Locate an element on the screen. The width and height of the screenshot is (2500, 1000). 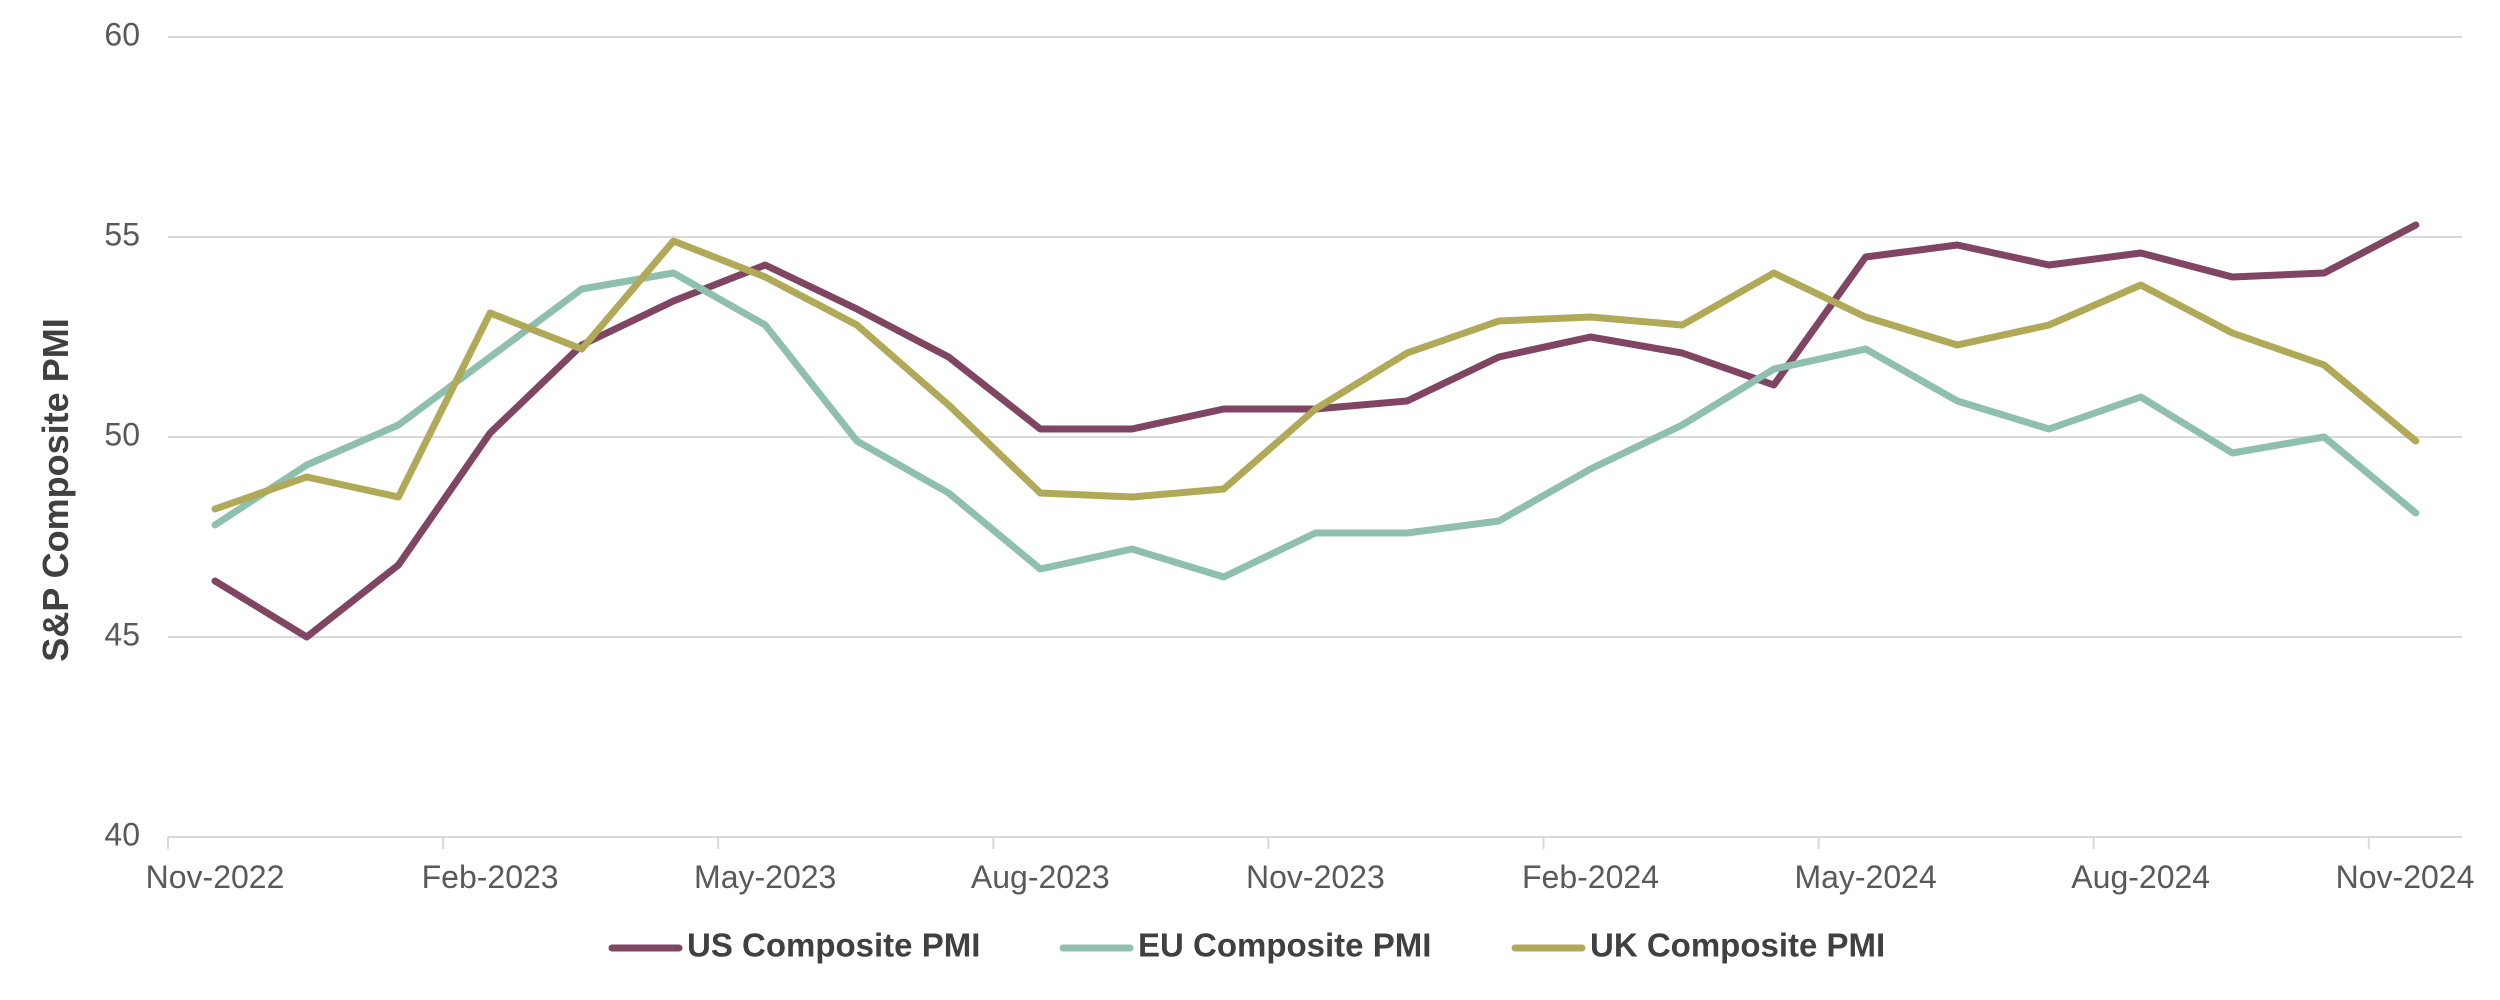
legend-label: EU Composite PMI is located at coordinates (1284, 945).